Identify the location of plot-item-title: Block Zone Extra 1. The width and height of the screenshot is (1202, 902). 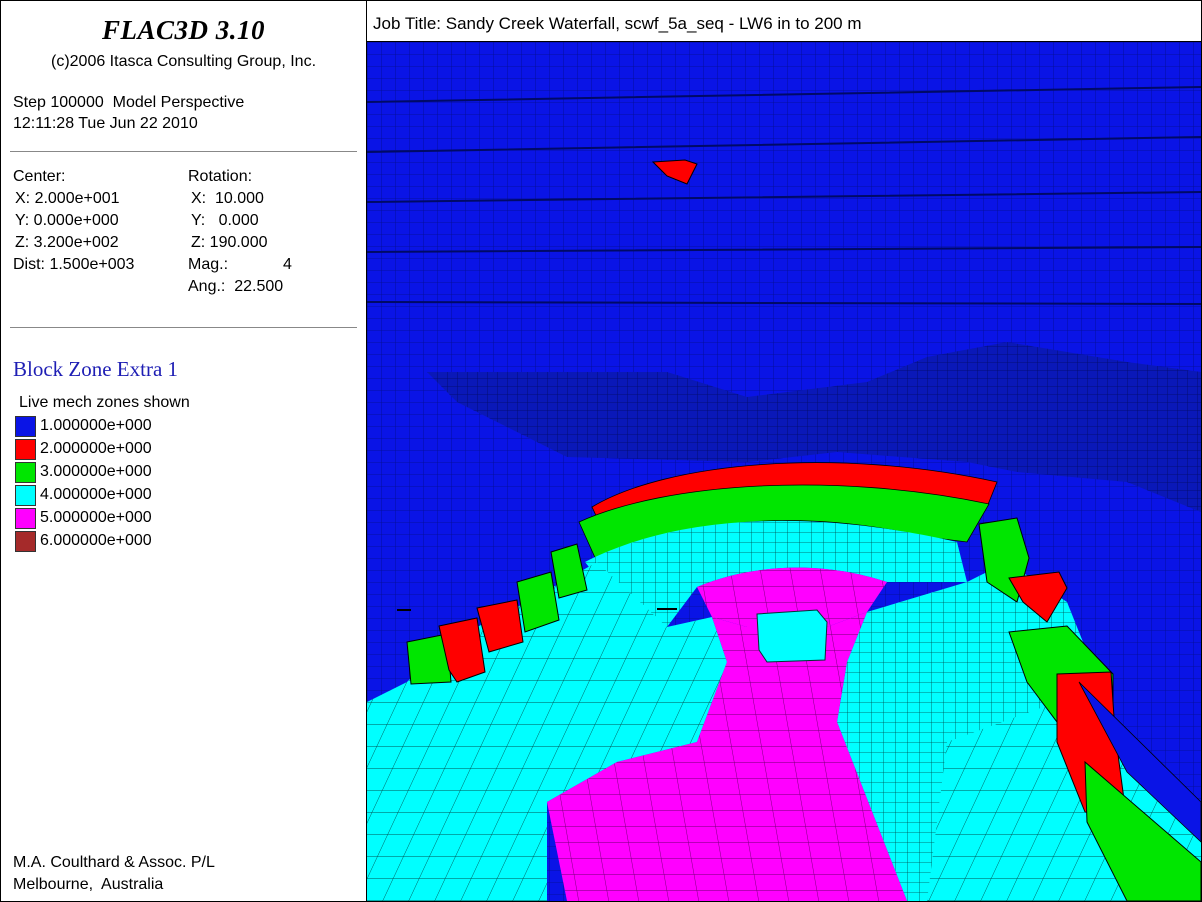
(96, 369).